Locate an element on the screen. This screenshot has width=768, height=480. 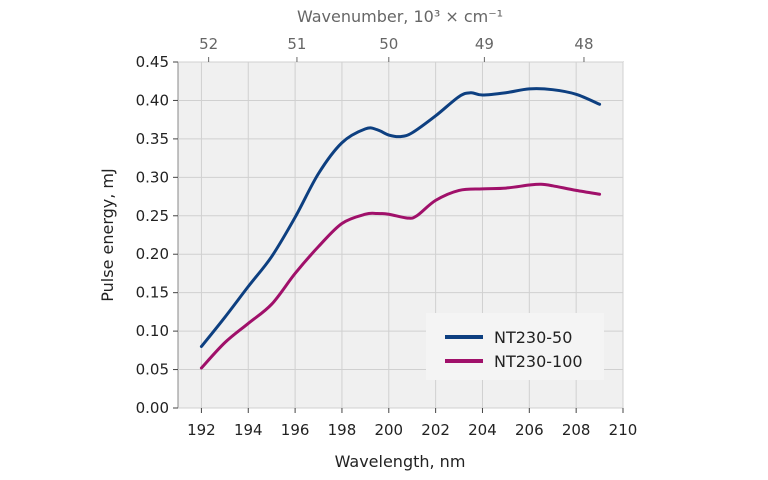
y-tick-label: 0.30 is located at coordinates (152, 177).